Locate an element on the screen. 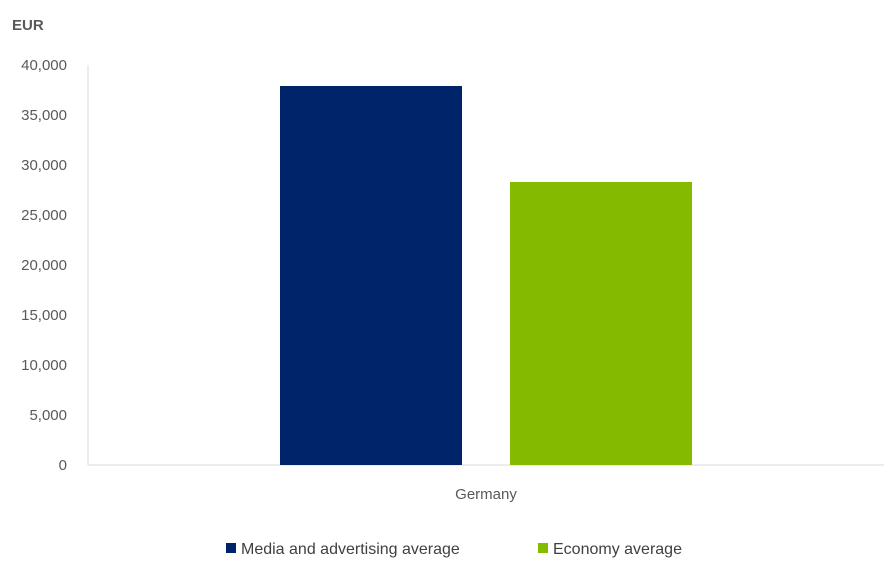 This screenshot has width=888, height=565. y-tick-label: 20,000 is located at coordinates (44, 265).